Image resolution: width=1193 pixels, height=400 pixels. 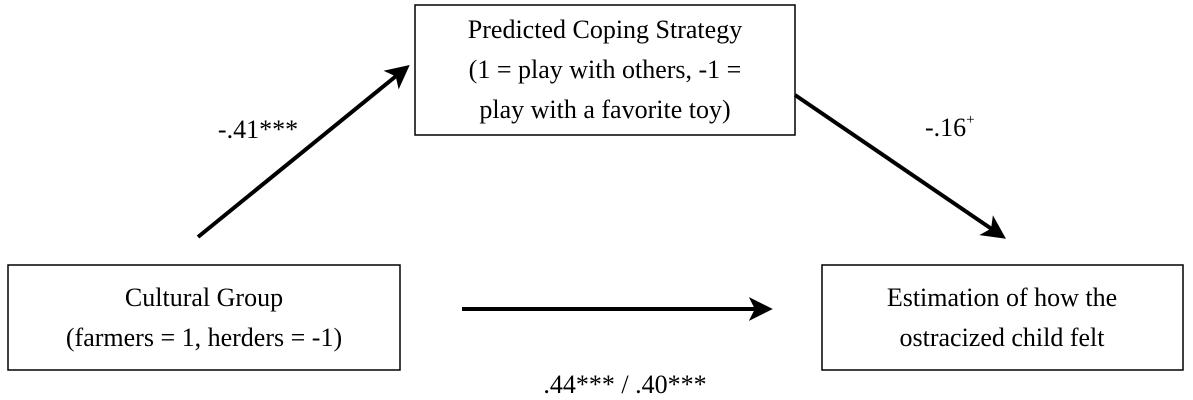 What do you see at coordinates (970, 120) in the screenshot?
I see `edge-label-superscript: +` at bounding box center [970, 120].